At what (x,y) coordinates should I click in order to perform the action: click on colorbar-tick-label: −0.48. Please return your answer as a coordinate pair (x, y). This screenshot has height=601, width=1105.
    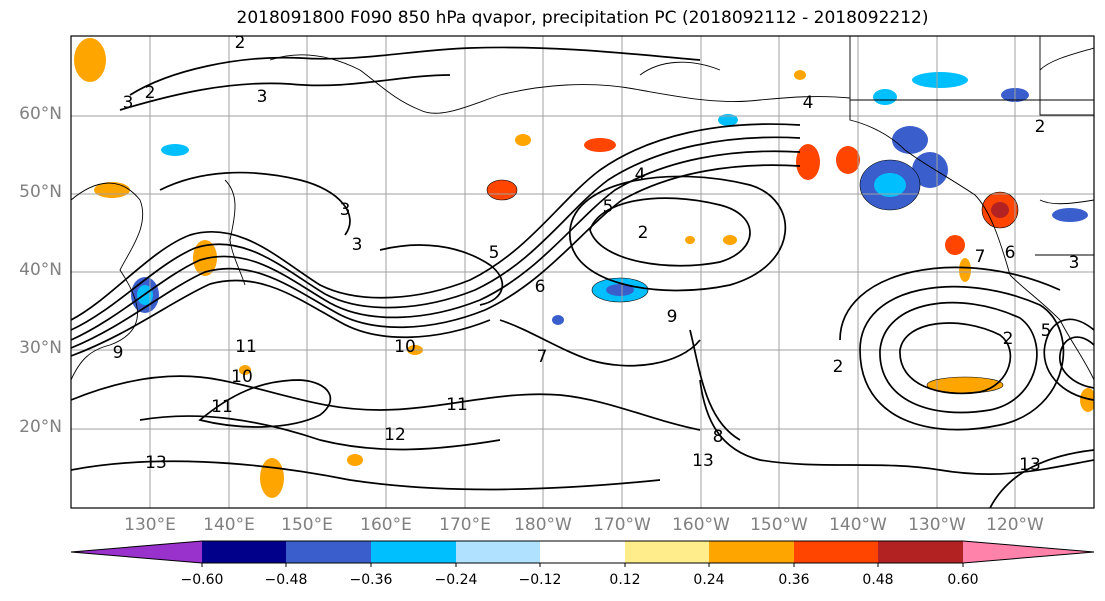
    Looking at the image, I should click on (286, 580).